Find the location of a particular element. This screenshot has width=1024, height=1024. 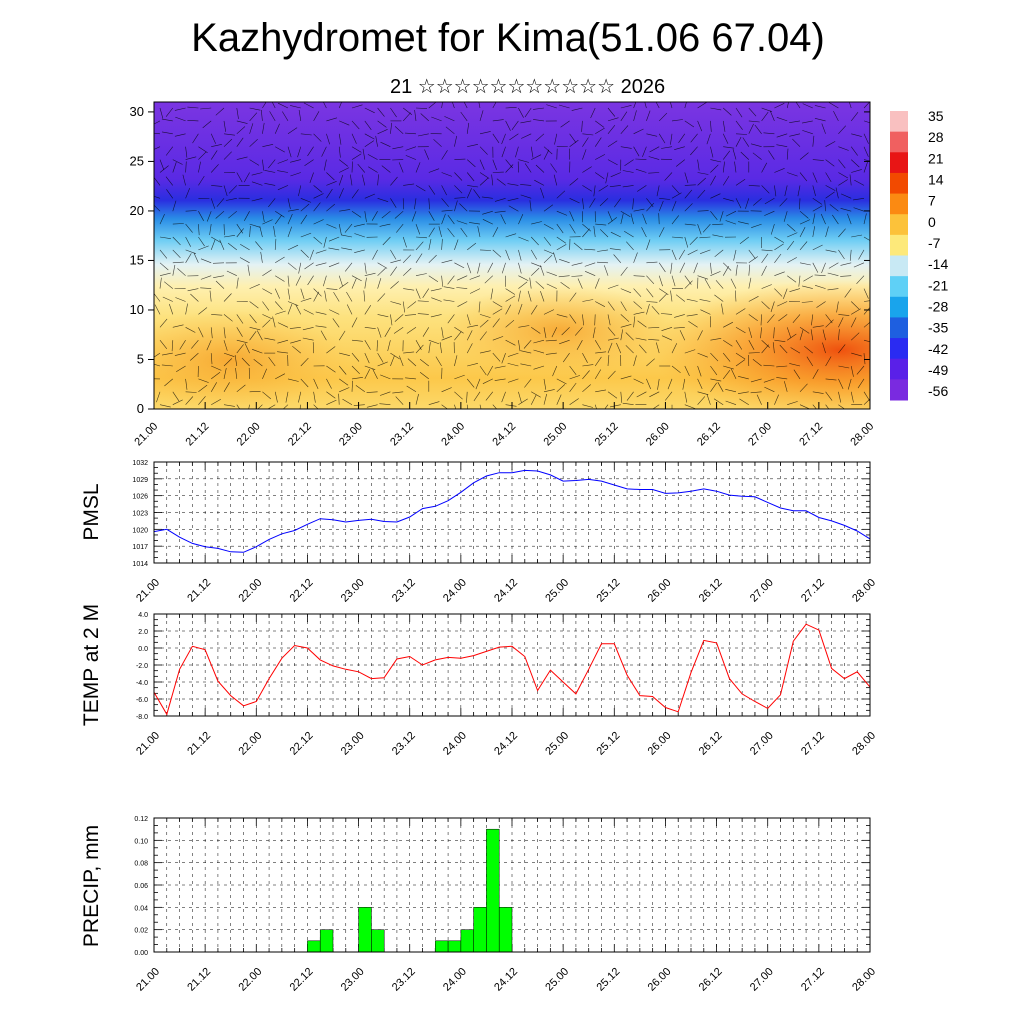

panel-frame is located at coordinates (512, 885).